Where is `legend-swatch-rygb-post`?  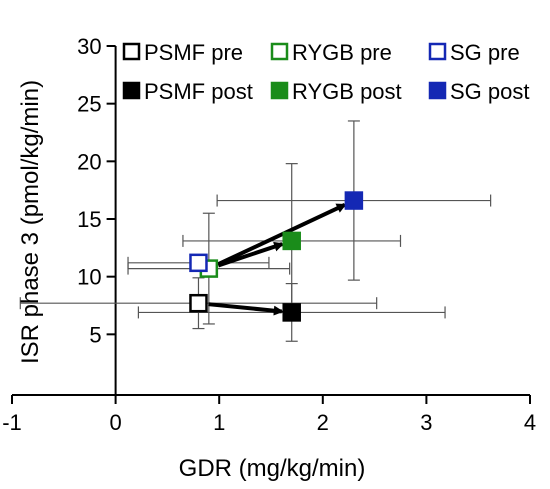 legend-swatch-rygb-post is located at coordinates (279, 90).